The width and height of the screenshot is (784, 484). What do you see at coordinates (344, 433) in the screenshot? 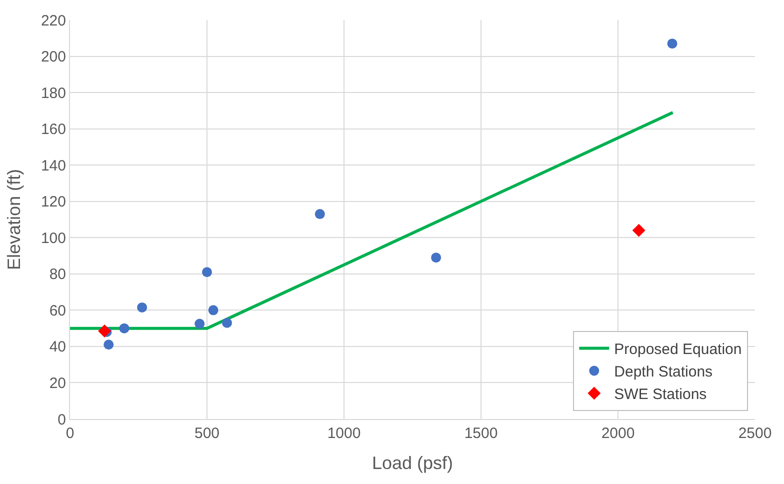
I see `x-tick-label: 1000` at bounding box center [344, 433].